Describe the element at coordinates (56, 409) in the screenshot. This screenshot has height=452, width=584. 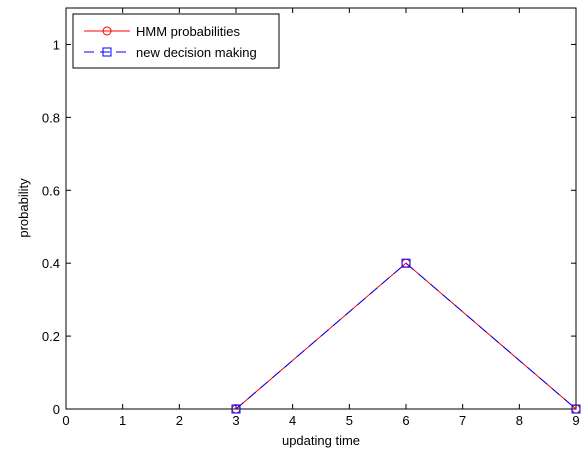
I see `y-tick-label: 0` at that location.